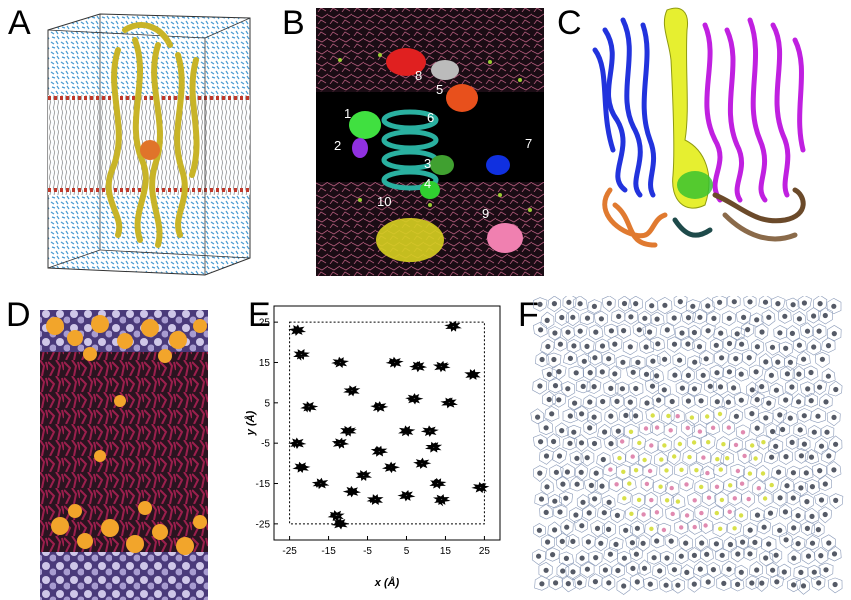 The width and height of the screenshot is (851, 600). I want to click on y-tick-label: 25, so click(265, 323).